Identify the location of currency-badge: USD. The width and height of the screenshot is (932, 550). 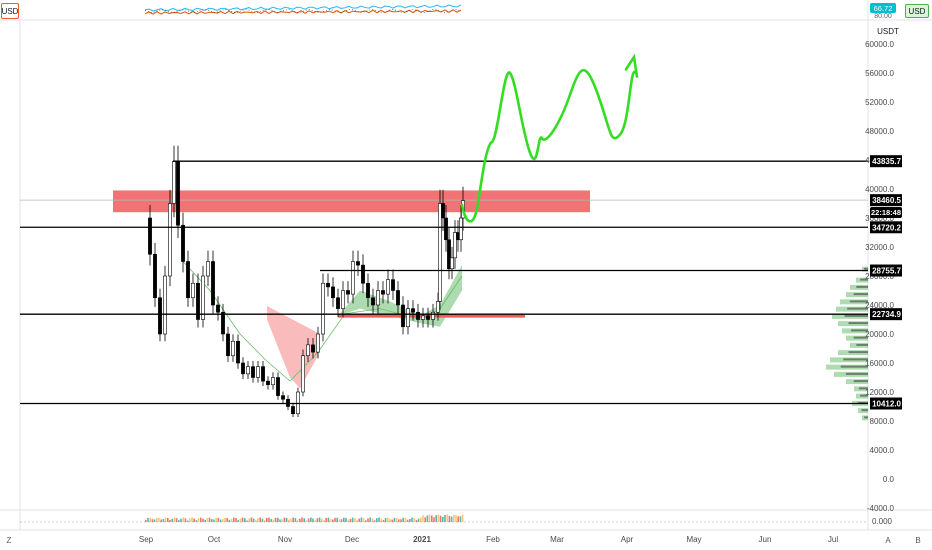
(917, 11).